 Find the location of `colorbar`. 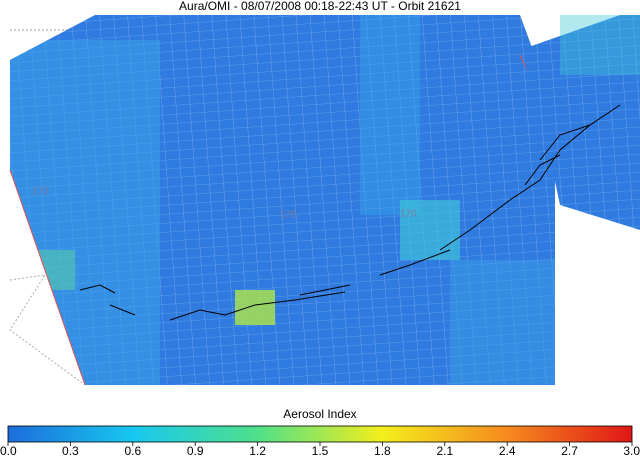

colorbar is located at coordinates (320, 434).